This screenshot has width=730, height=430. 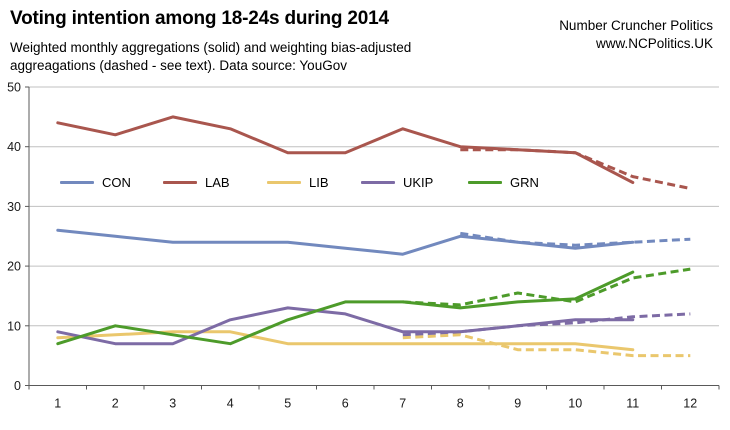 I want to click on legend-item-lib: LIB, so click(x=298, y=182).